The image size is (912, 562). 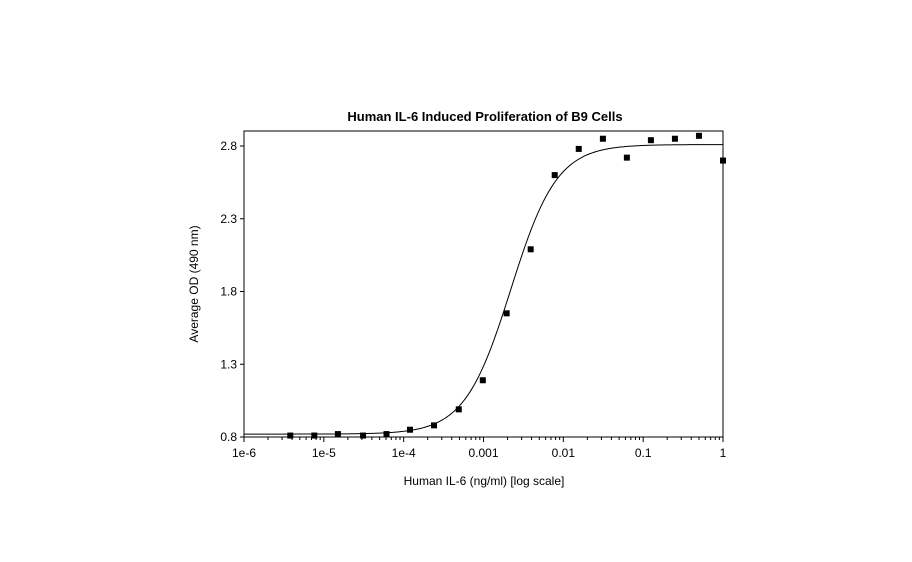 I want to click on x-tick-label: 0.01, so click(x=564, y=453).